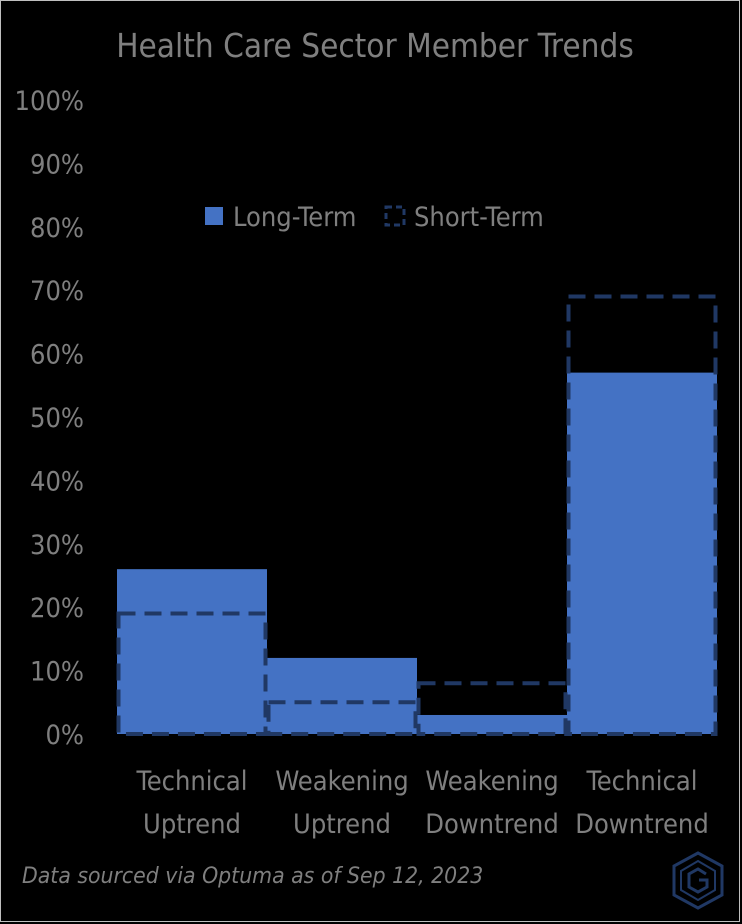 The height and width of the screenshot is (924, 742). Describe the element at coordinates (57, 608) in the screenshot. I see `y-tick-label: 20%` at that location.